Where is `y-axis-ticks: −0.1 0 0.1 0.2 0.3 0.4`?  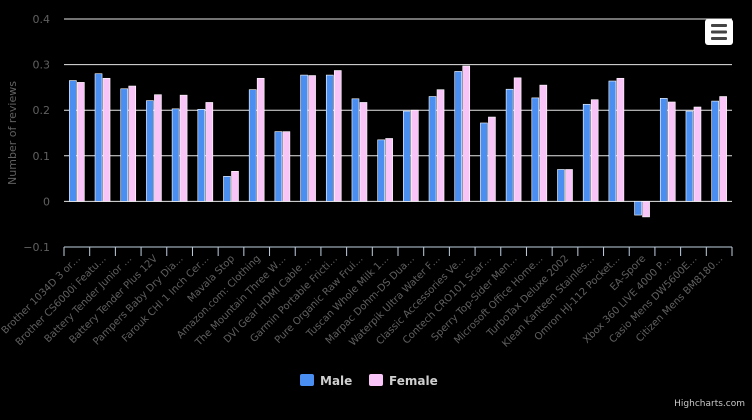
y-axis-ticks: −0.1 0 0.1 0.2 0.3 0.4 is located at coordinates (36, 133).